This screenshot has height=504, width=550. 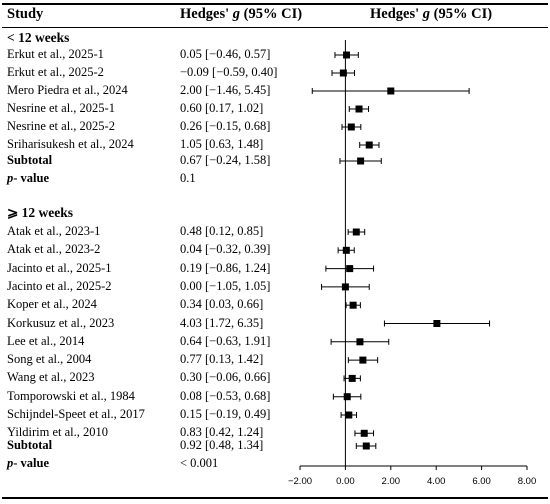 What do you see at coordinates (391, 481) in the screenshot?
I see `x-tick-label: 2.00` at bounding box center [391, 481].